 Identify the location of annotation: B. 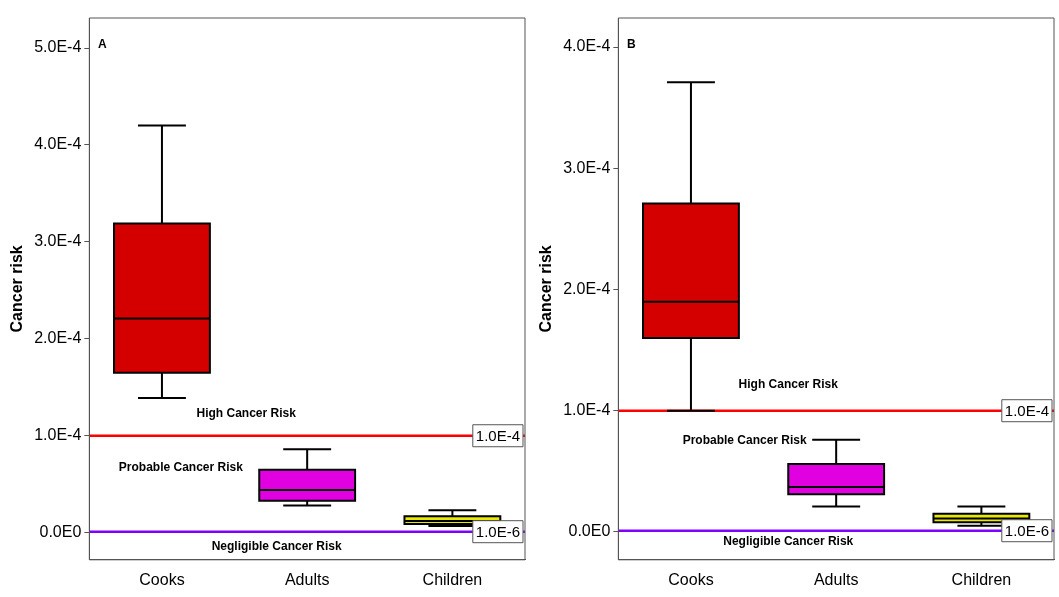
(632, 44).